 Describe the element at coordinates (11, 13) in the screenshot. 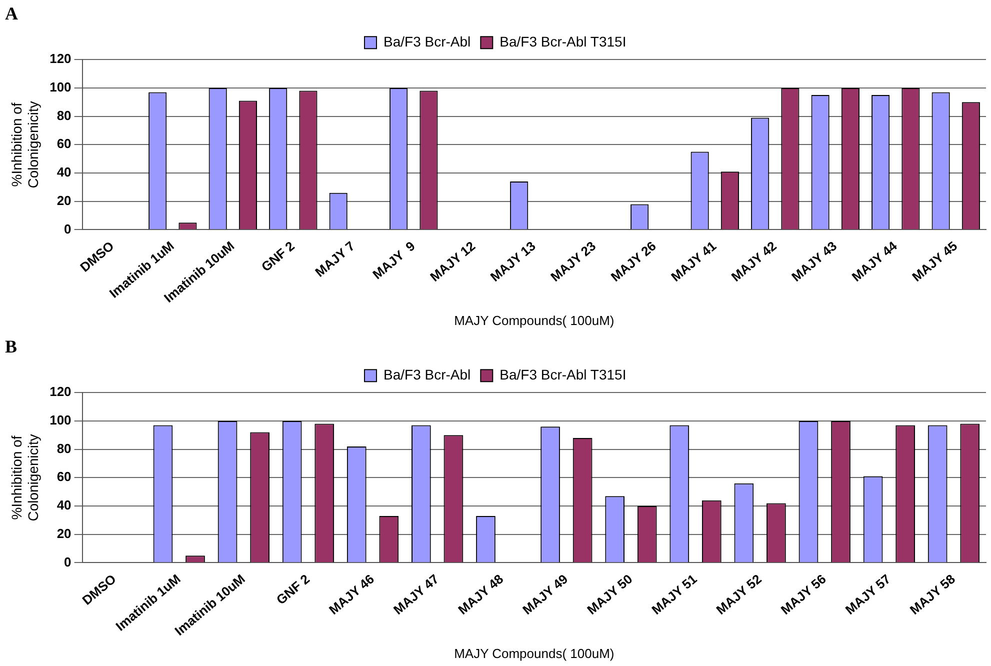

I see `chart-title: A` at that location.